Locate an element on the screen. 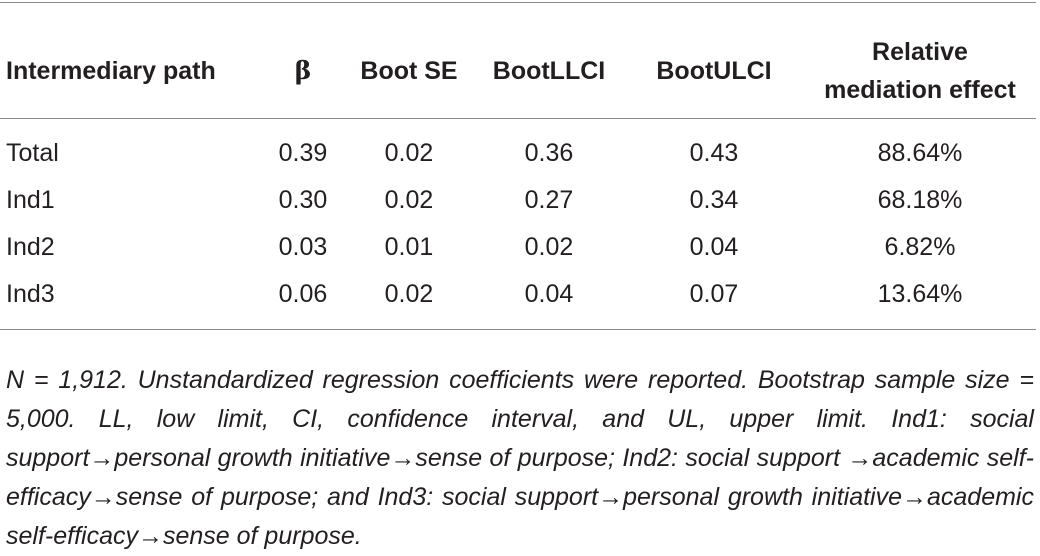  cell-relative-effect: 88.64% is located at coordinates (920, 153).